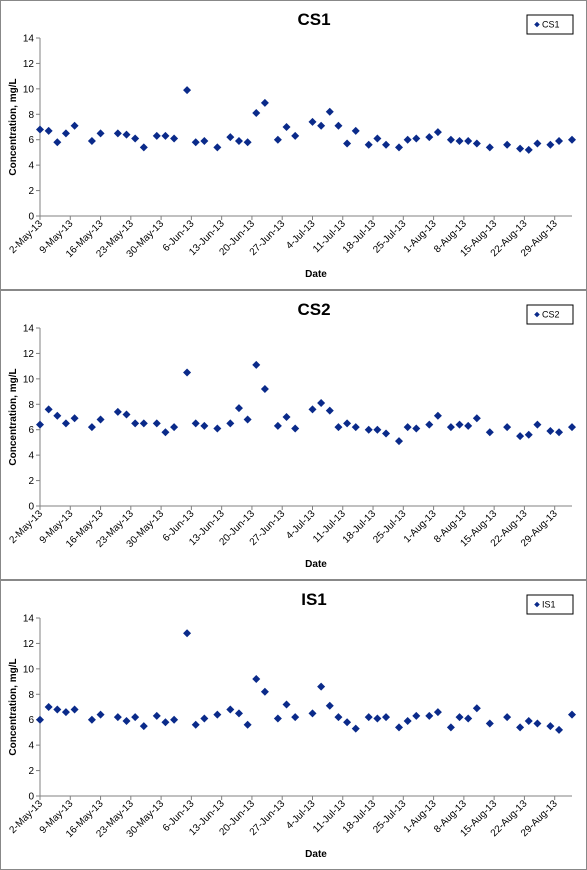  I want to click on y-tick-label: 10, so click(29, 379).